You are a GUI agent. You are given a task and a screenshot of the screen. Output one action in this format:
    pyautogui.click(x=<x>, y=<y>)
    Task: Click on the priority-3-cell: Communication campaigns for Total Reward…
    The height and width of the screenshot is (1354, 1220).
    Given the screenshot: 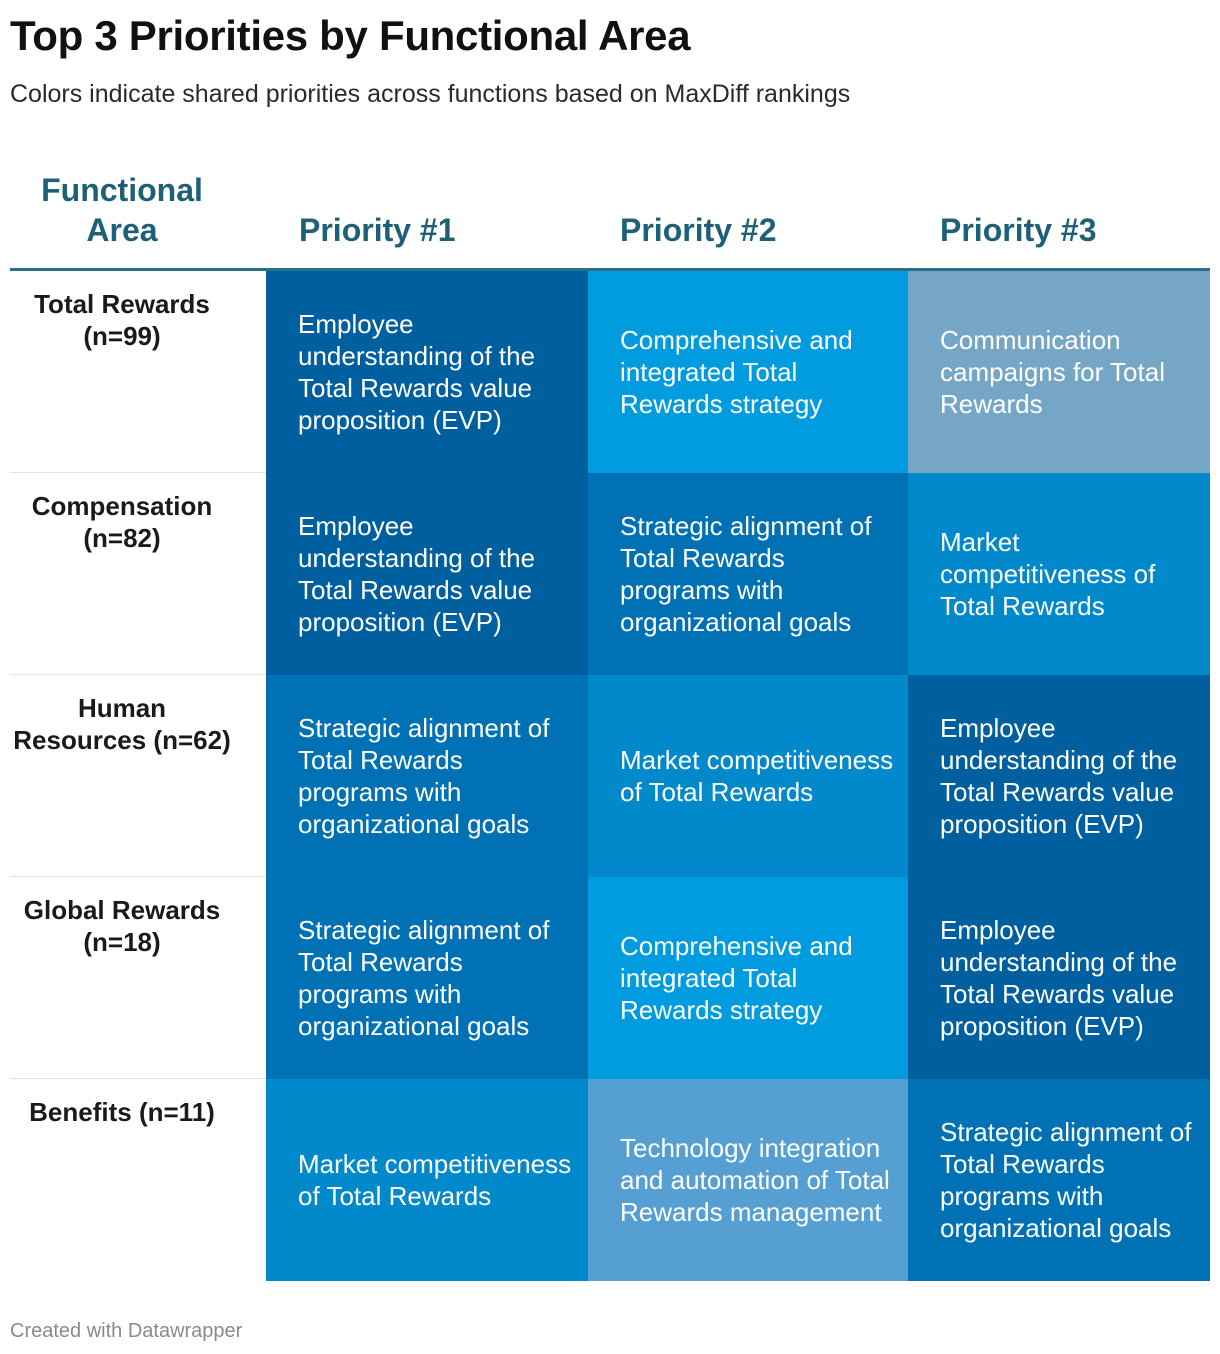 What is the action you would take?
    pyautogui.click(x=1059, y=372)
    